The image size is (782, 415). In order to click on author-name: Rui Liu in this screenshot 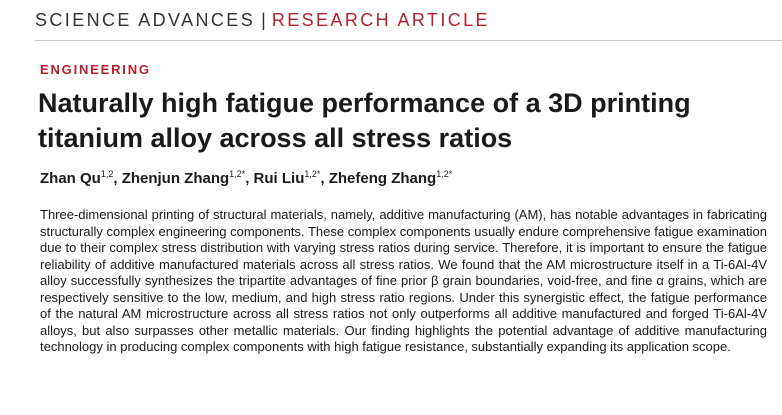, I will do `click(279, 178)`.